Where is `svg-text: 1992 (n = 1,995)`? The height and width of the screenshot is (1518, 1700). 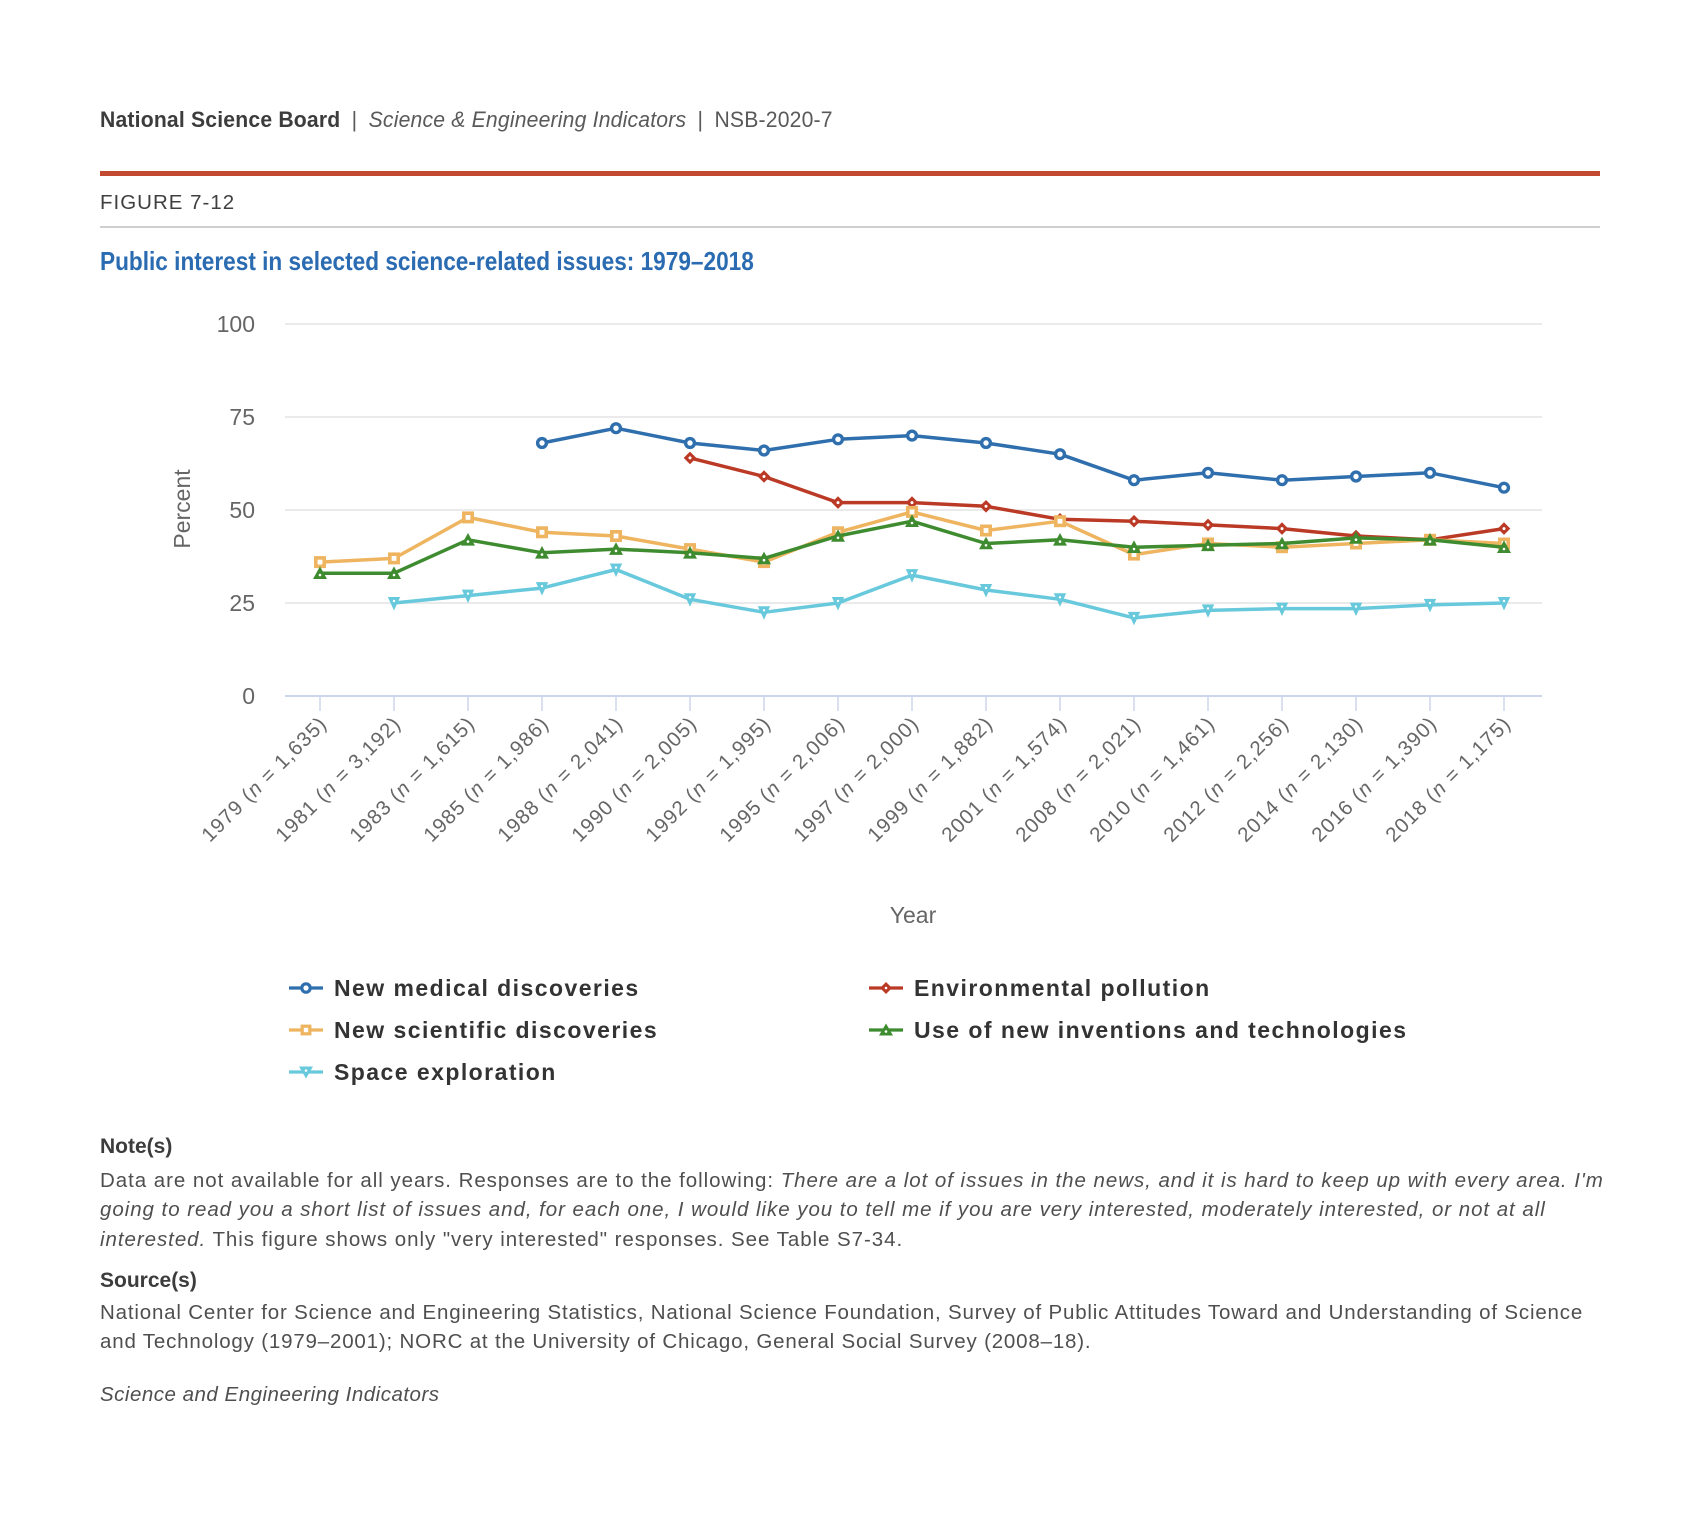
svg-text: 1992 (n = 1,995) is located at coordinates (708, 779).